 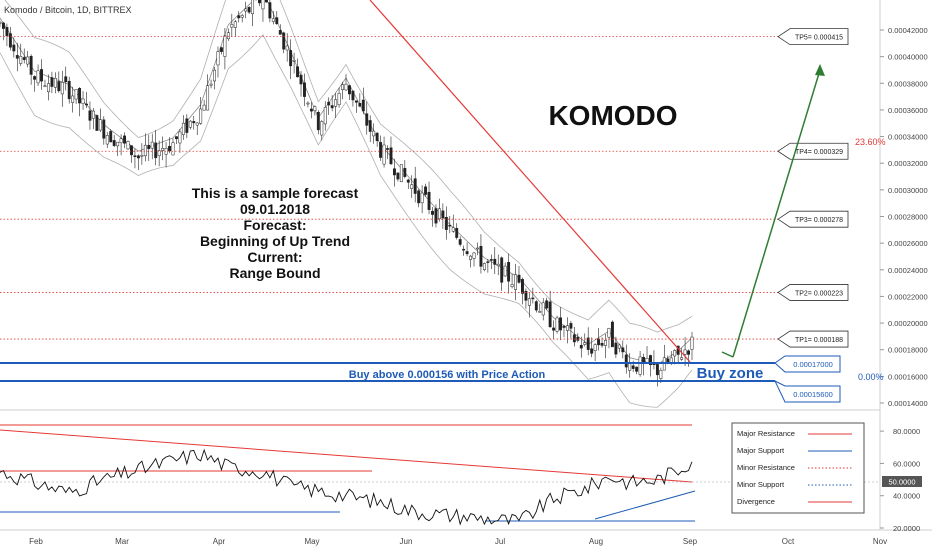 I want to click on rsi-tick-label: 60.0000, so click(x=906, y=463).